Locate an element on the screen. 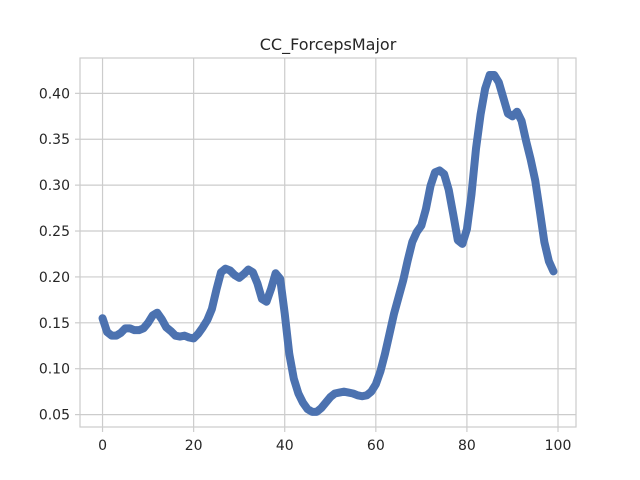 The width and height of the screenshot is (640, 480). y-tick-label: 0.10 is located at coordinates (54, 370).